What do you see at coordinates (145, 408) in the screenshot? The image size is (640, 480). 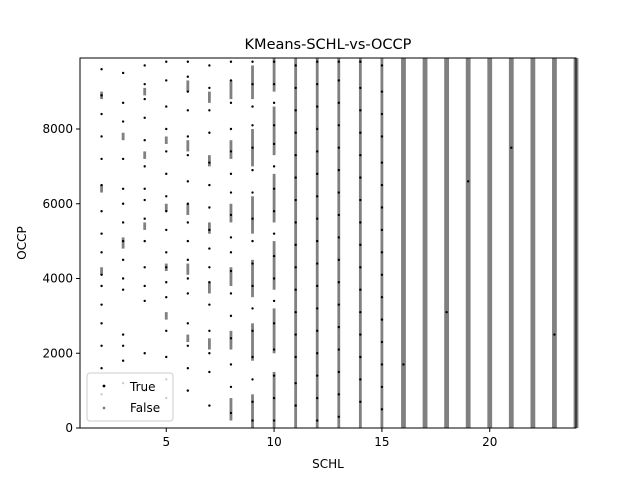 I see `legend-label-false: False` at bounding box center [145, 408].